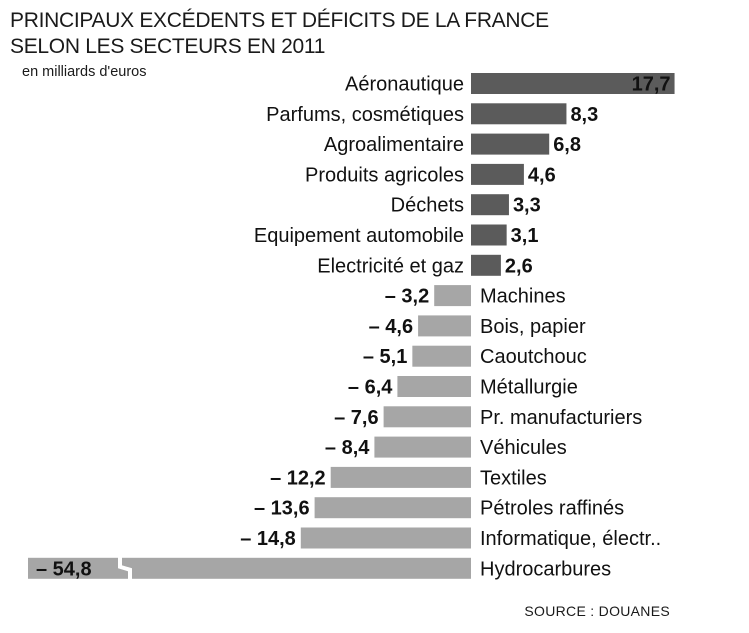  What do you see at coordinates (356, 418) in the screenshot?
I see `value-label: – 7,6` at bounding box center [356, 418].